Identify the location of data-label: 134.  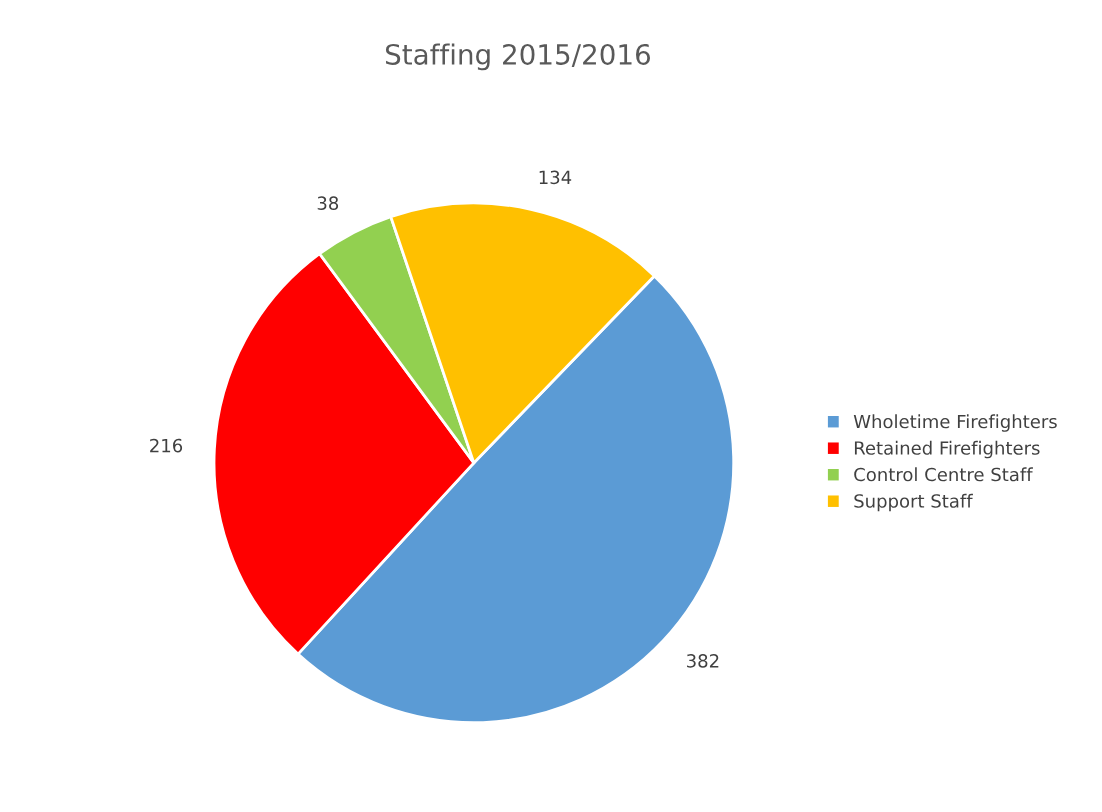
(555, 177).